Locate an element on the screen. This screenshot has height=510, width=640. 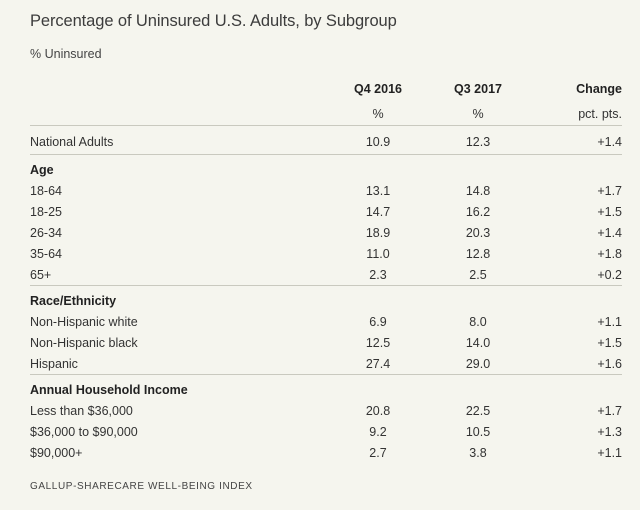
row-label: 35-64 is located at coordinates (46, 253).